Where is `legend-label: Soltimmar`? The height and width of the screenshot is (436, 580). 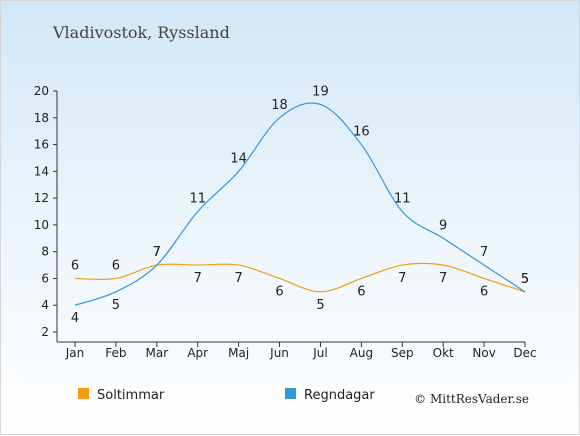
legend-label: Soltimmar is located at coordinates (131, 395).